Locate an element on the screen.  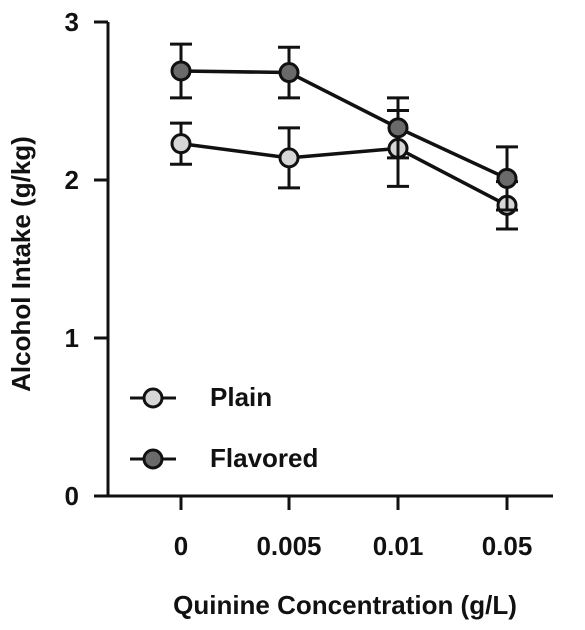
y-axis-title: Alcohol Intake (g/kg) is located at coordinates (21, 264).